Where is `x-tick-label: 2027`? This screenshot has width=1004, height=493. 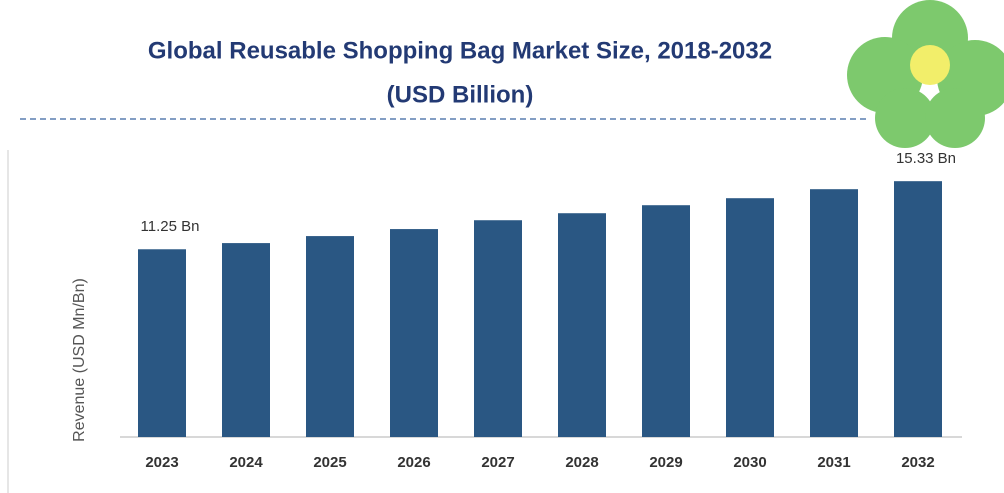 x-tick-label: 2027 is located at coordinates (497, 462).